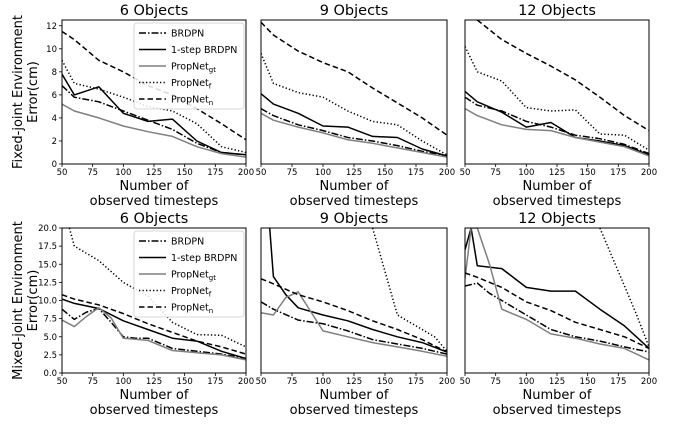 The width and height of the screenshot is (678, 424). I want to click on panel-4-ytick-label: 12.5, so click(47, 283).